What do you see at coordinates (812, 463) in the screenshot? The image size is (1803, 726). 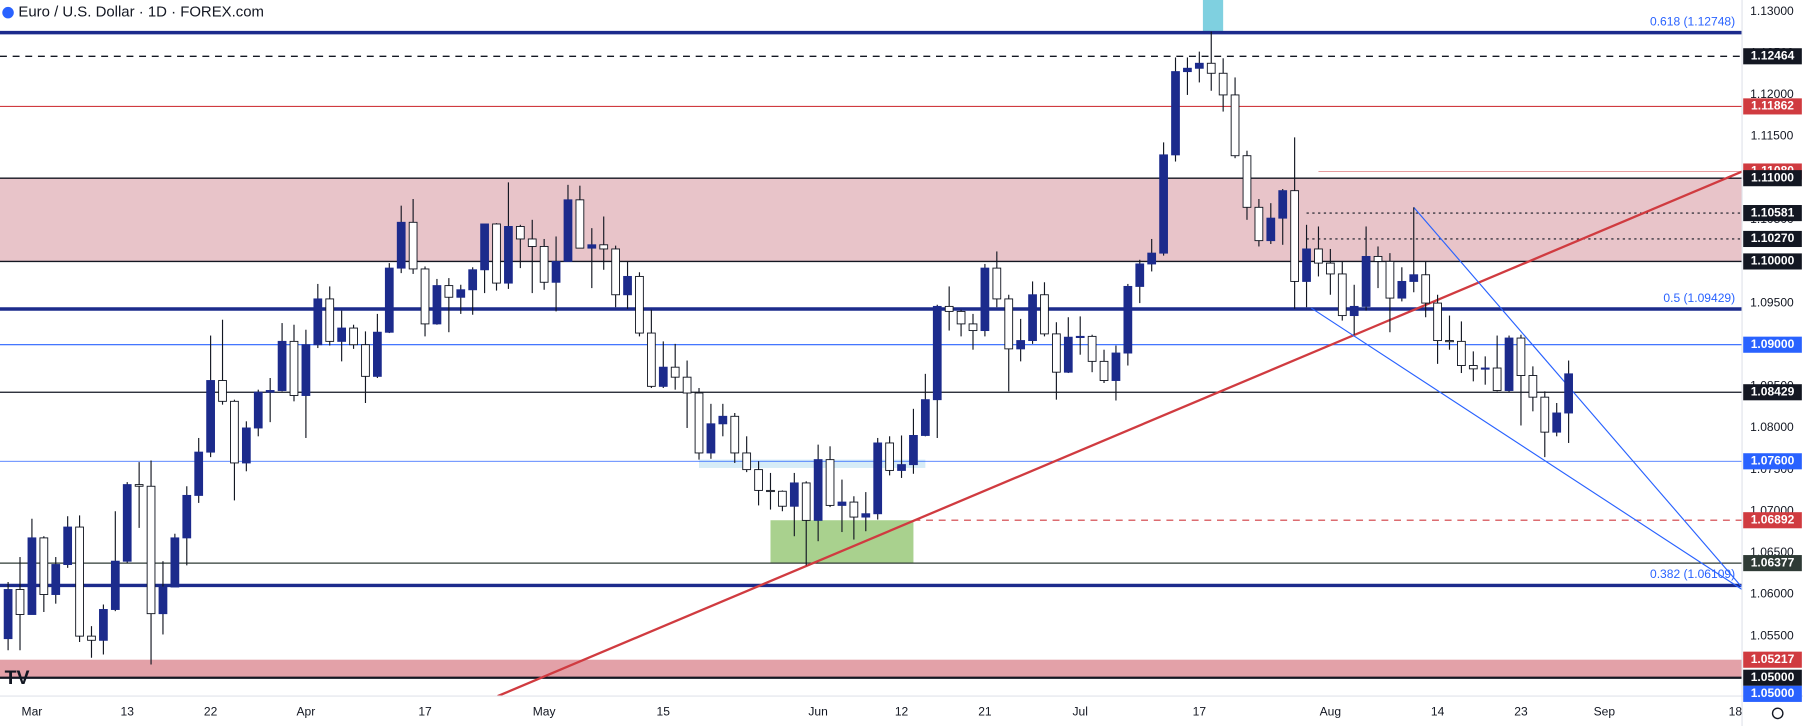 I see `zone` at bounding box center [812, 463].